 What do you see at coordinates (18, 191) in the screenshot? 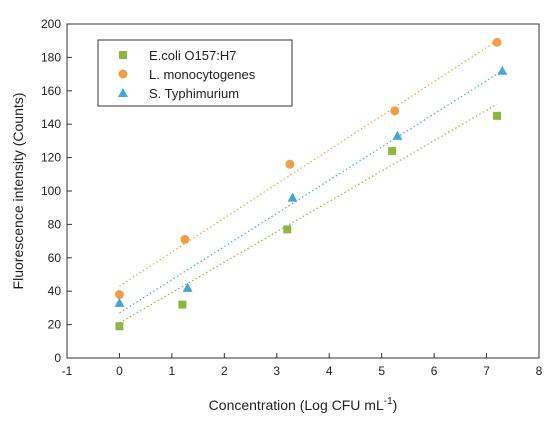
I see `y-axis-title: Fluorescence intensity (Counts)` at bounding box center [18, 191].